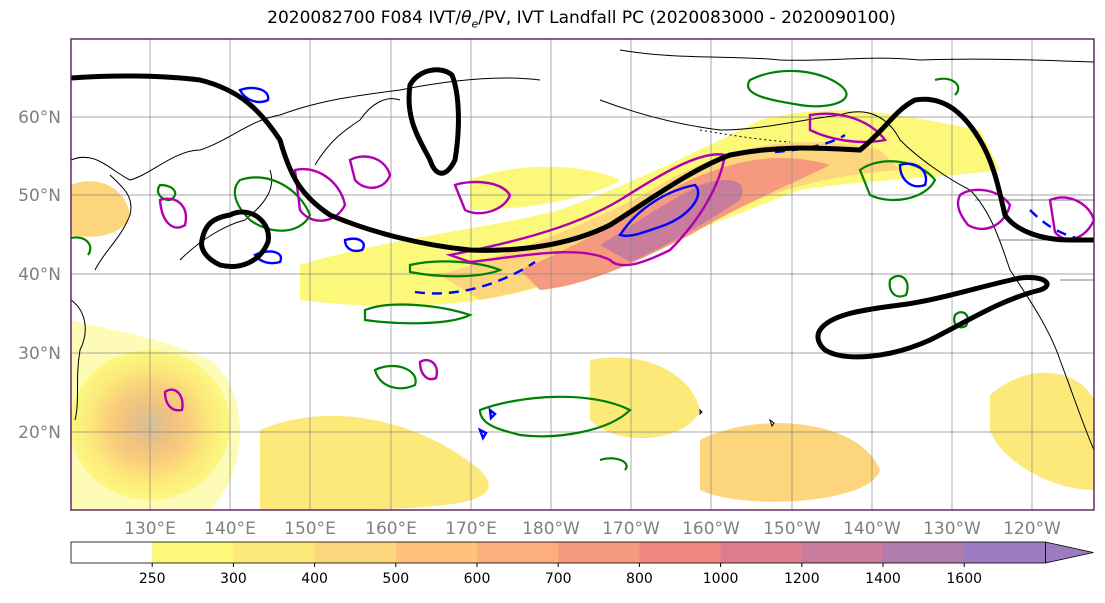 The width and height of the screenshot is (1105, 603). What do you see at coordinates (455, 269) in the screenshot?
I see `theta-e-contour-mid-b` at bounding box center [455, 269].